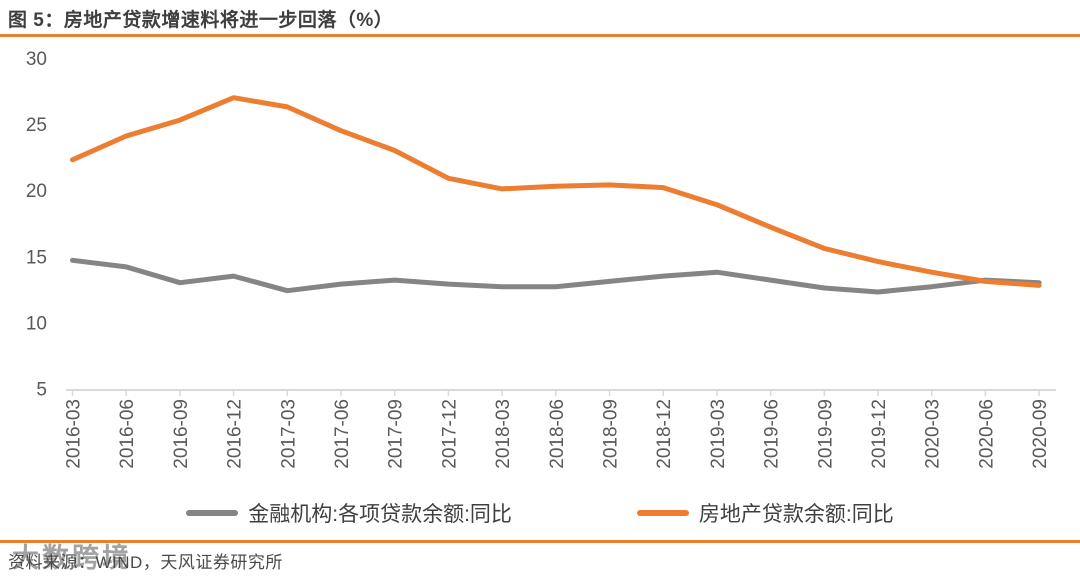 This screenshot has width=1080, height=577. I want to click on svg-text: 2019-03, so click(718, 434).